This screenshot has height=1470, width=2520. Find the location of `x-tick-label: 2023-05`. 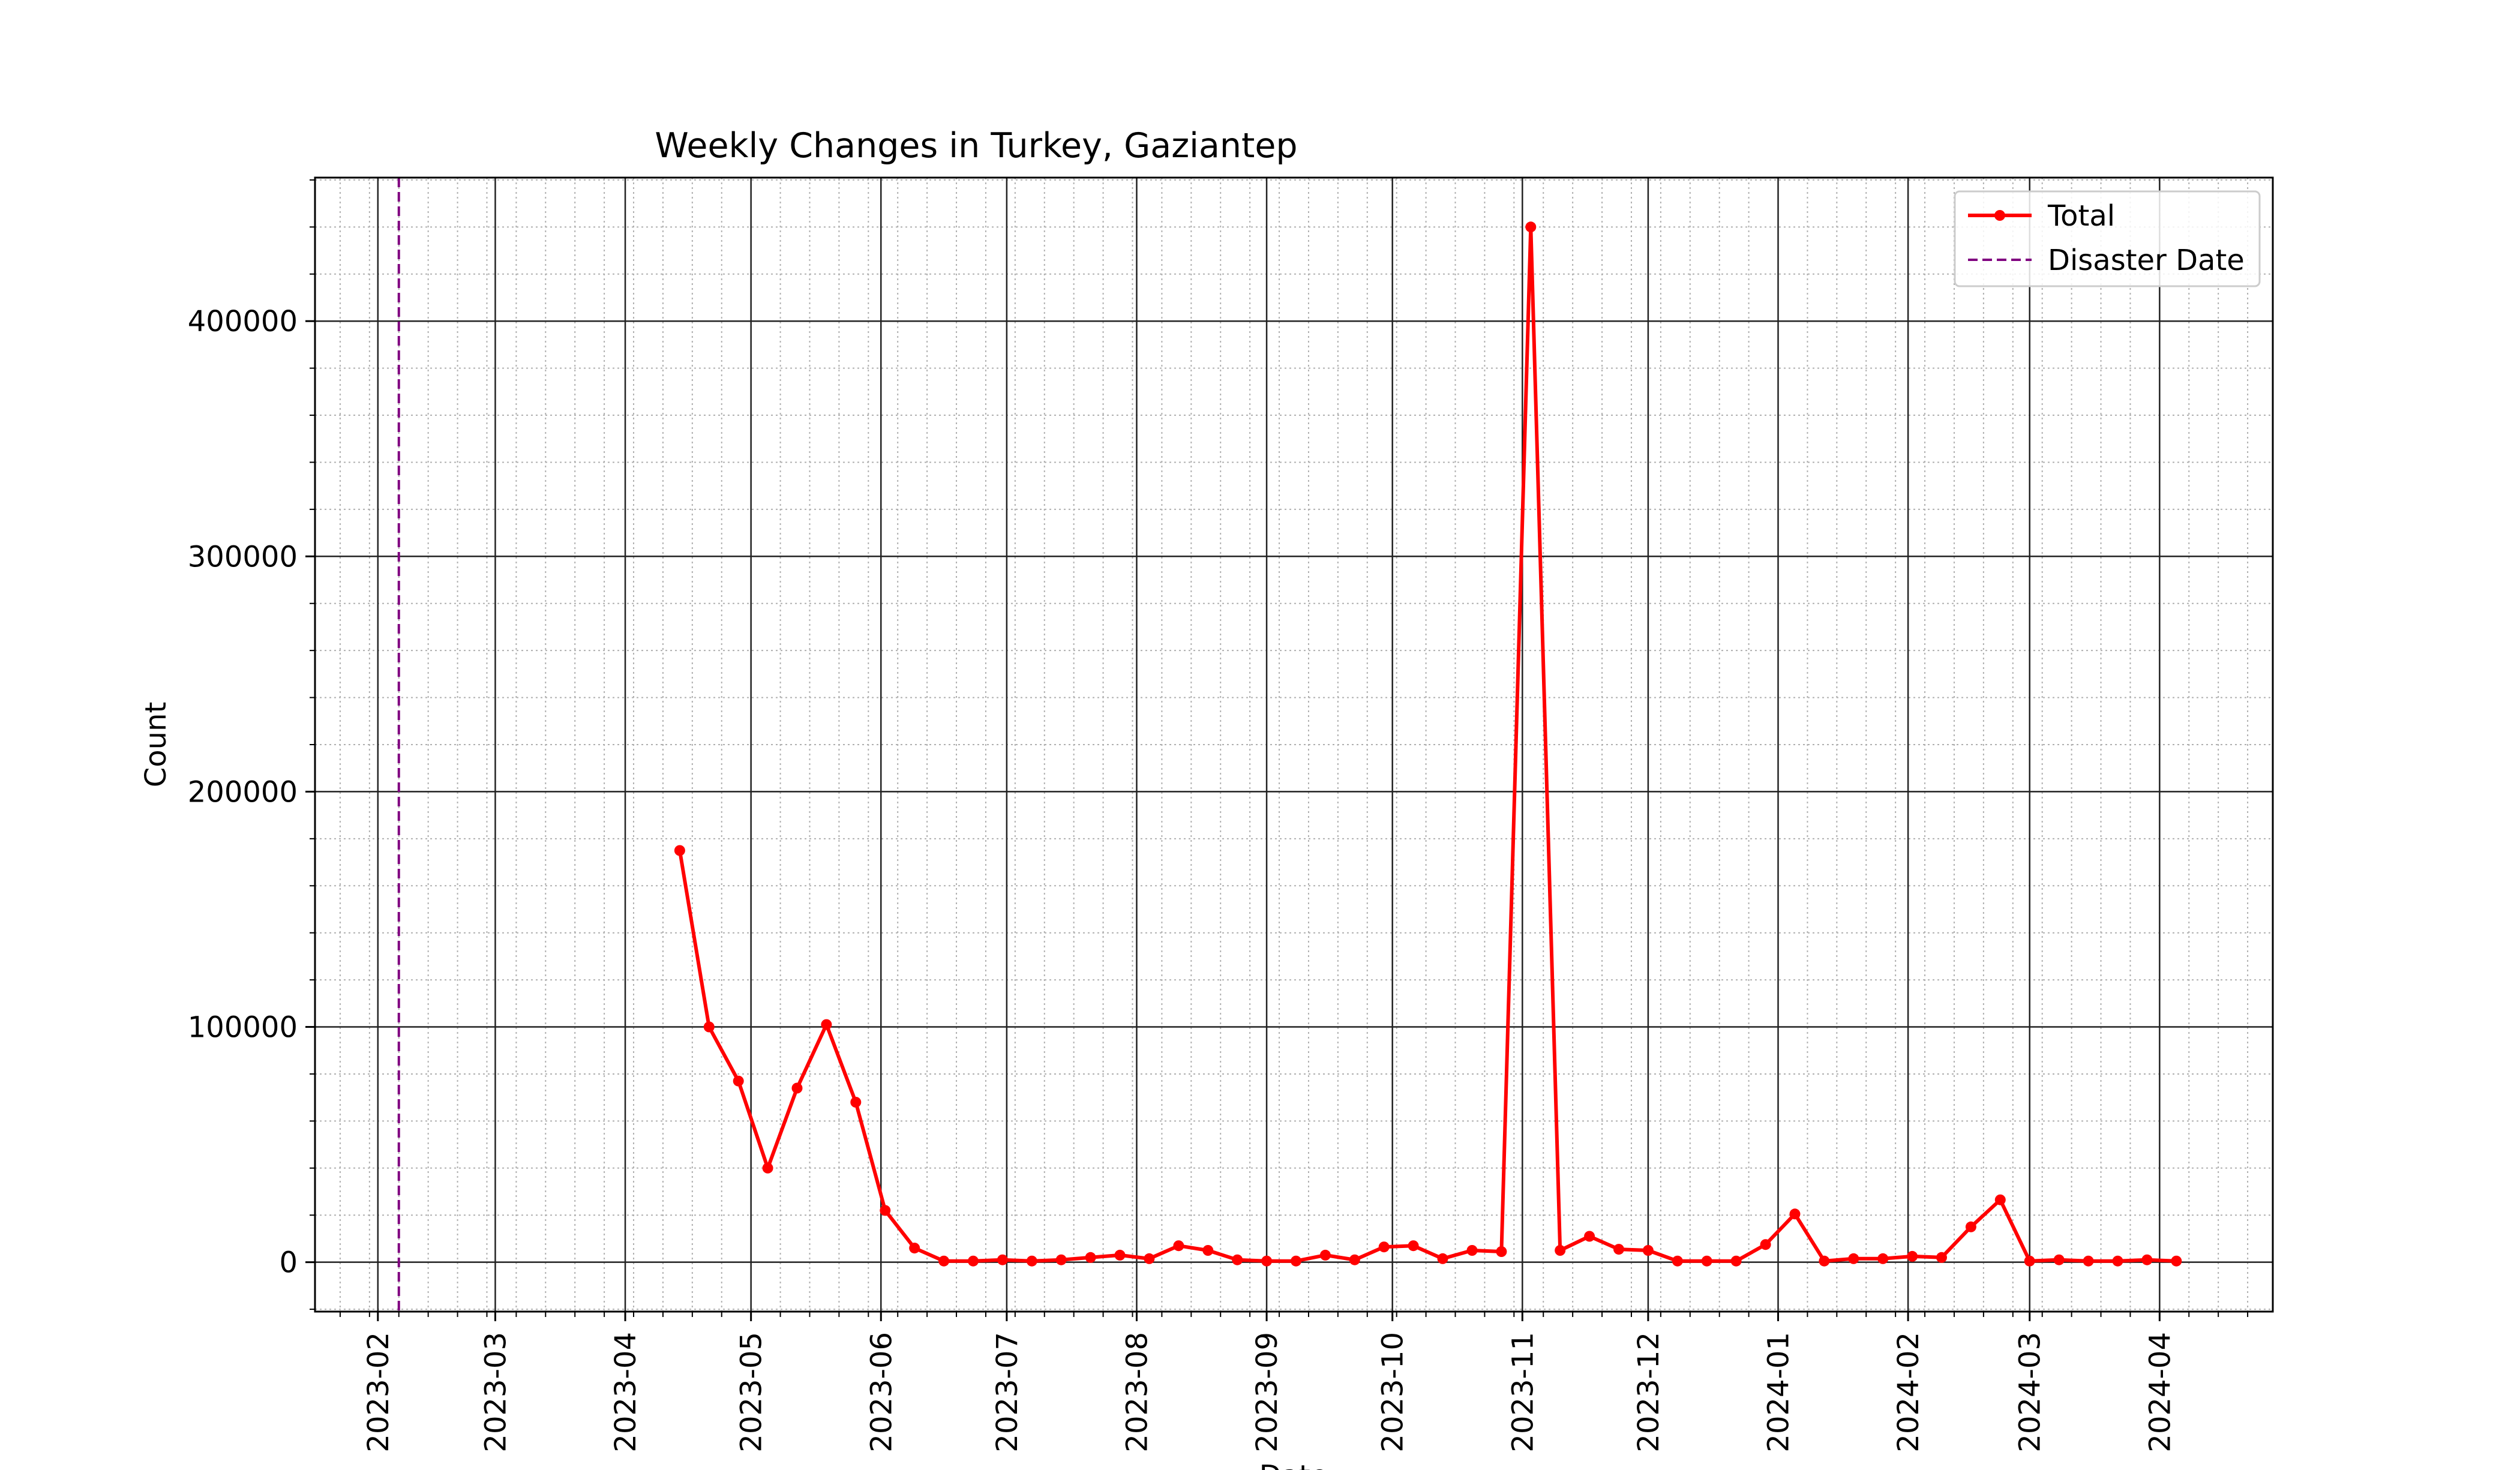

x-tick-label: 2023-05 is located at coordinates (752, 1392).